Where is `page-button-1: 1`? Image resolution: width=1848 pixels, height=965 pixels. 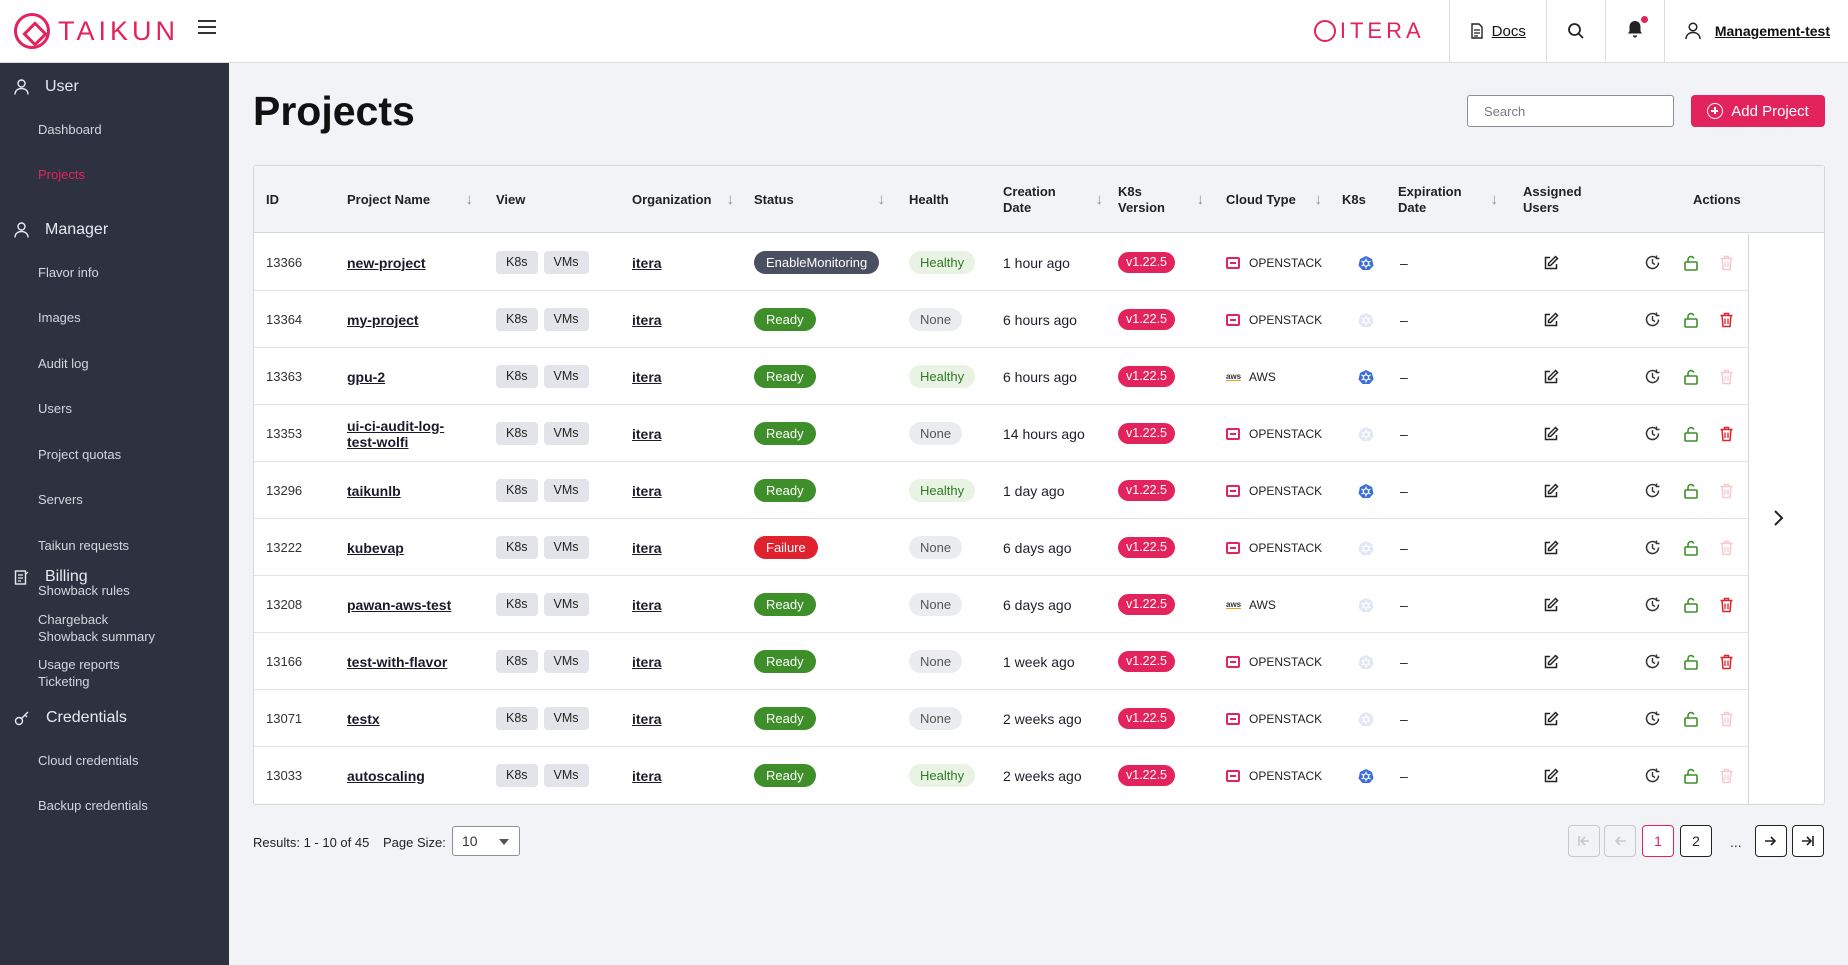 page-button-1: 1 is located at coordinates (1658, 841).